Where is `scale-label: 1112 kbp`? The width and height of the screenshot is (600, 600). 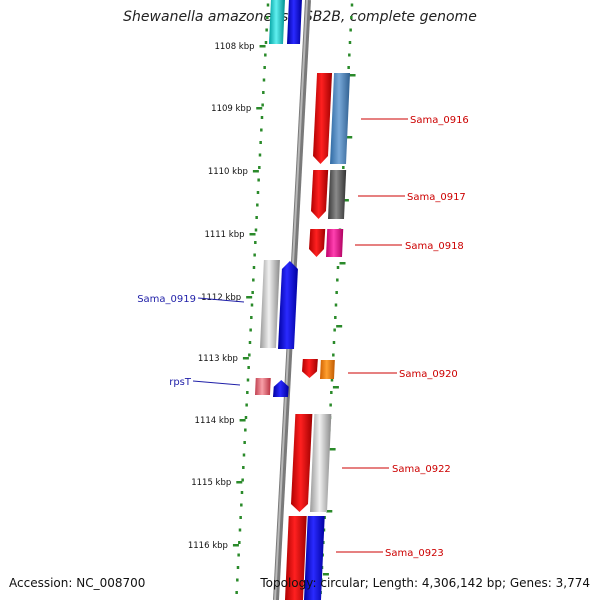 scale-label: 1112 kbp is located at coordinates (221, 298).